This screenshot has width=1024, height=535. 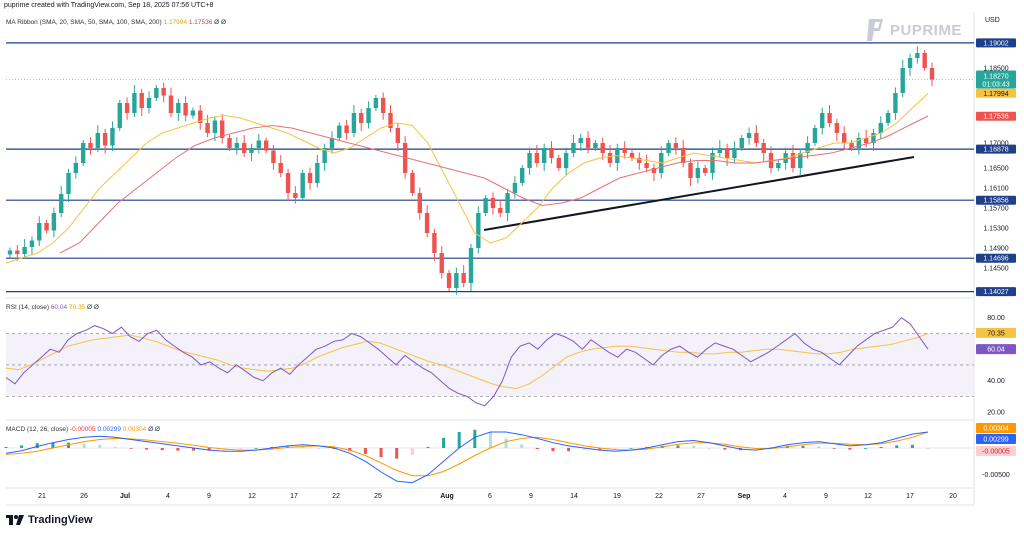 What do you see at coordinates (995, 249) in the screenshot?
I see `price-axis-tick-label: 1.14900` at bounding box center [995, 249].